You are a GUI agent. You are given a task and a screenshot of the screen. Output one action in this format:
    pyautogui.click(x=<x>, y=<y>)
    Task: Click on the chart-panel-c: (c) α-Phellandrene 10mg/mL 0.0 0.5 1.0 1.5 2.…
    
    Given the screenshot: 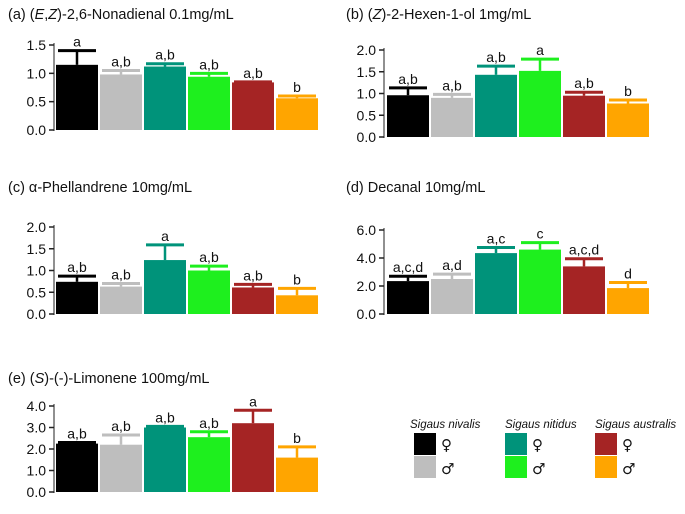 What is the action you would take?
    pyautogui.click(x=163, y=251)
    